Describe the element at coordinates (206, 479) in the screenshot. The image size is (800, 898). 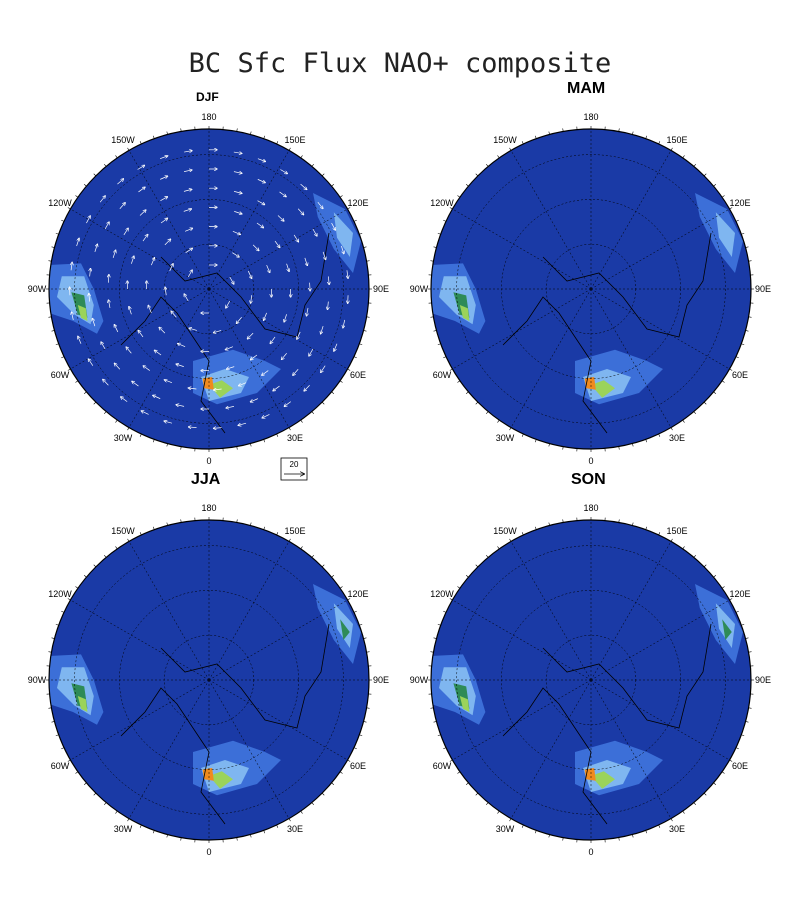
I see `panel-title-jja: JJA` at that location.